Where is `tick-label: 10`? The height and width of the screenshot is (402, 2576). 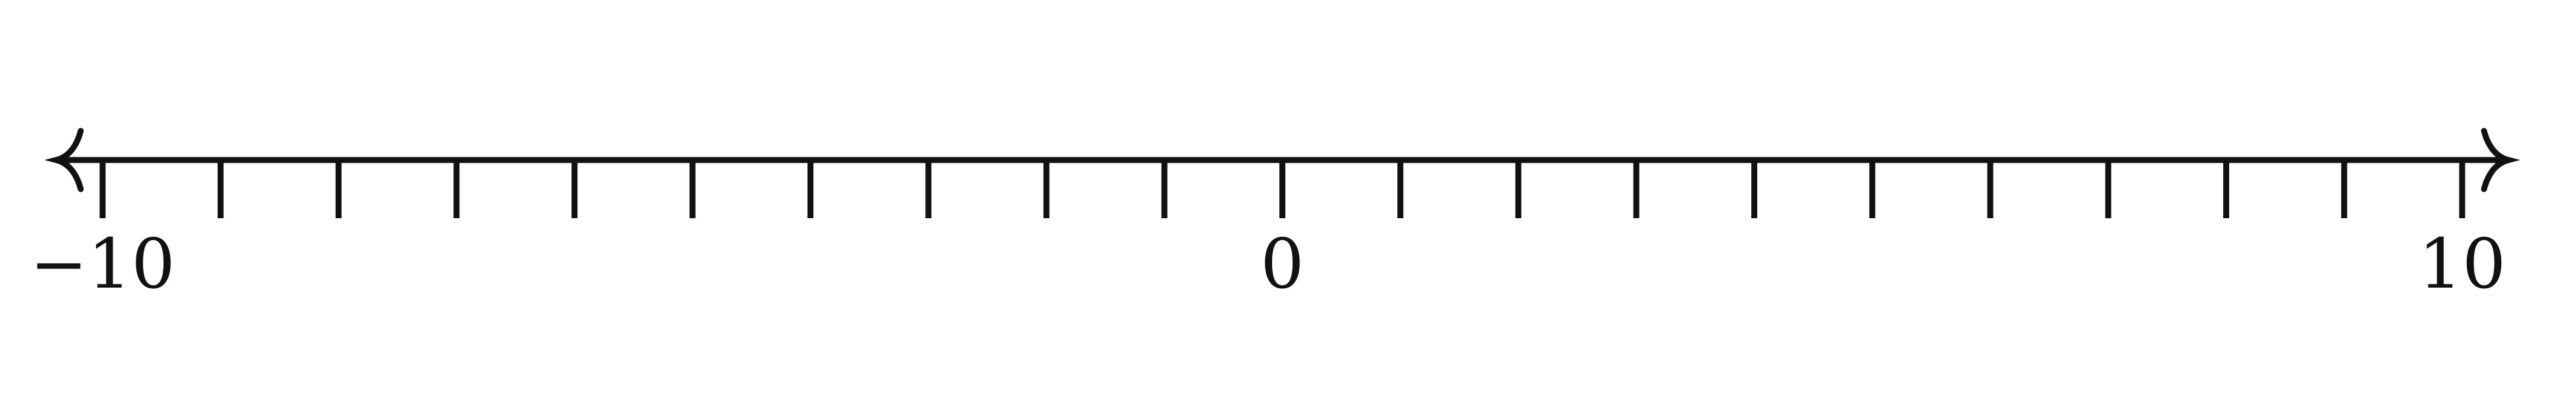
tick-label: 10 is located at coordinates (2462, 263).